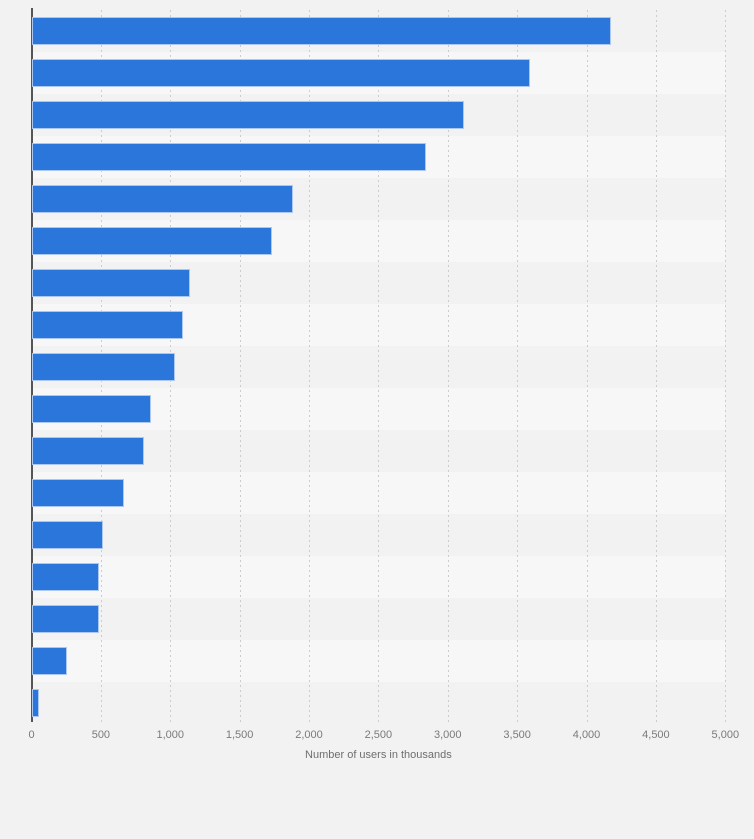 The image size is (754, 839). Describe the element at coordinates (309, 735) in the screenshot. I see `x-axis-tick-label: 2,000` at that location.